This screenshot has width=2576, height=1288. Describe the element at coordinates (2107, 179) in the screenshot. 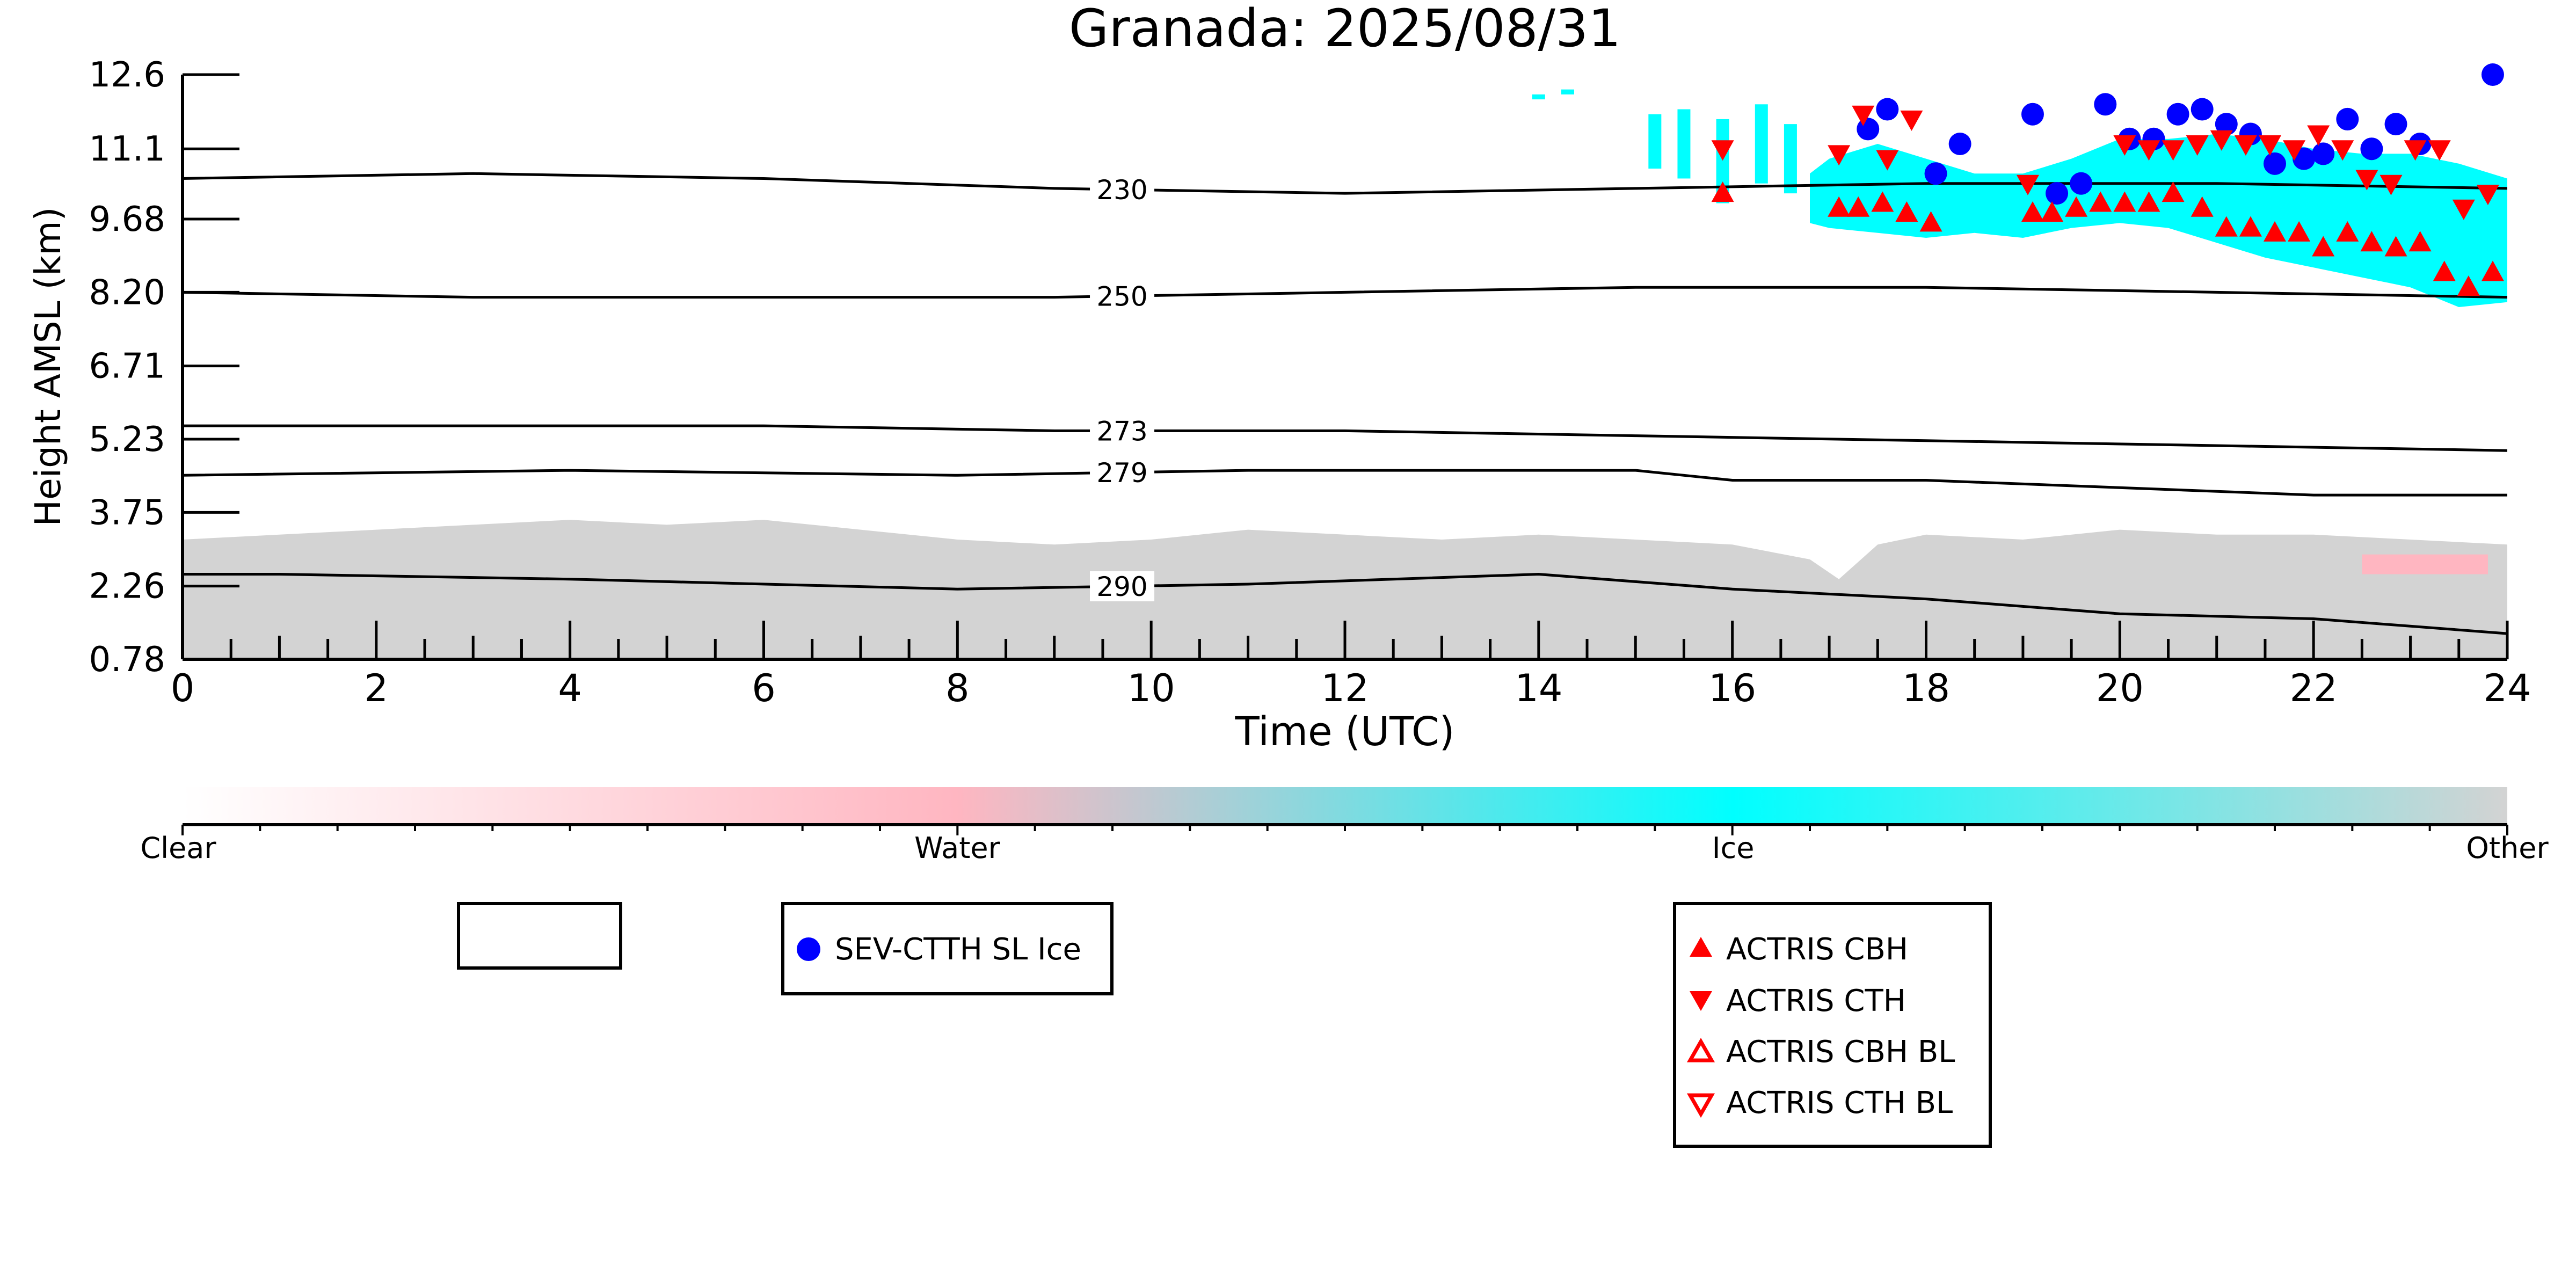

I see `marker-layer` at that location.